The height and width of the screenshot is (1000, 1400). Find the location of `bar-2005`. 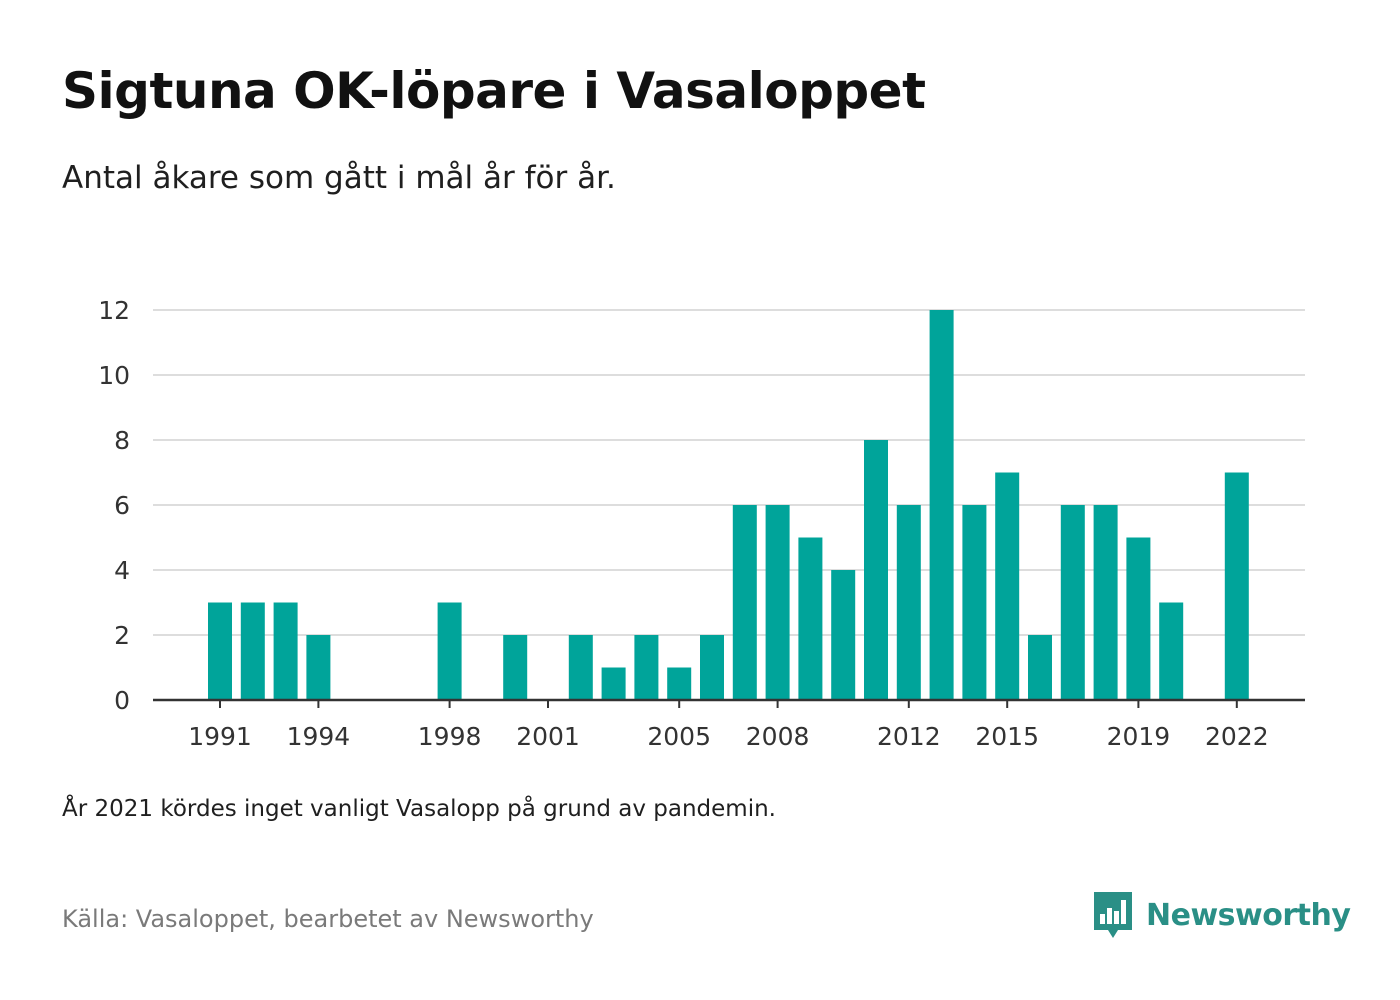

bar-2005 is located at coordinates (679, 683).